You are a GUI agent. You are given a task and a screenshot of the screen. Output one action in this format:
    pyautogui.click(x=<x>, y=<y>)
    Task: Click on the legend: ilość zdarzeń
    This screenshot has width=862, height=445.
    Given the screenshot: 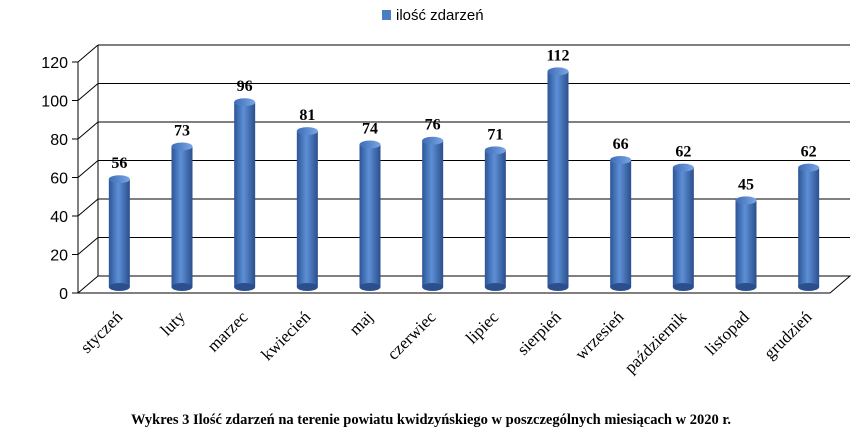 What is the action you would take?
    pyautogui.click(x=433, y=15)
    